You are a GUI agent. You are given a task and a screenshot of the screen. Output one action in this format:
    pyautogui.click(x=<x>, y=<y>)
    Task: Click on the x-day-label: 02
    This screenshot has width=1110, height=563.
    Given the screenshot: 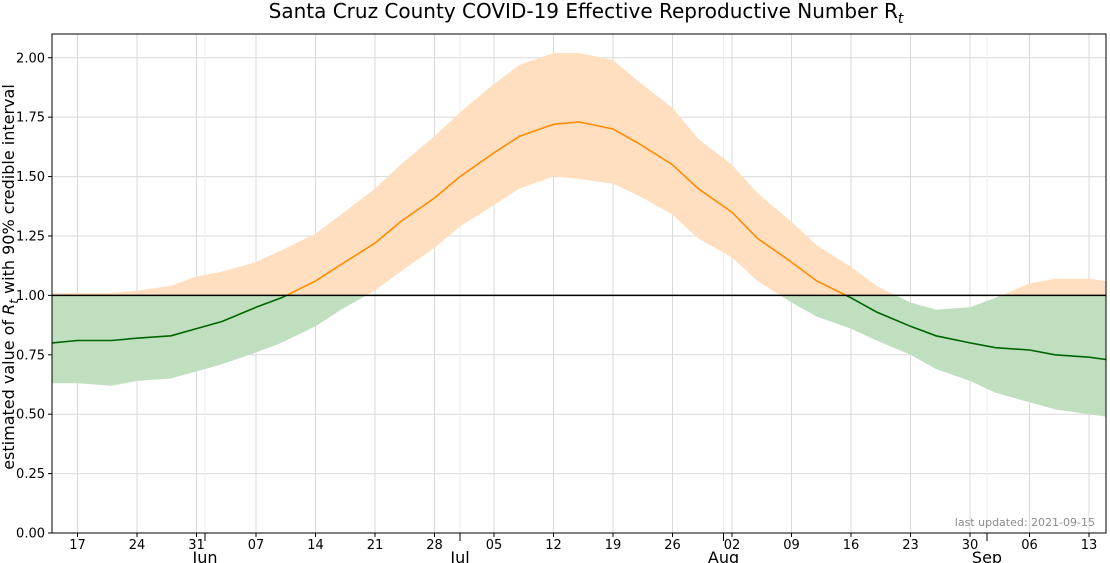 What is the action you would take?
    pyautogui.click(x=732, y=545)
    